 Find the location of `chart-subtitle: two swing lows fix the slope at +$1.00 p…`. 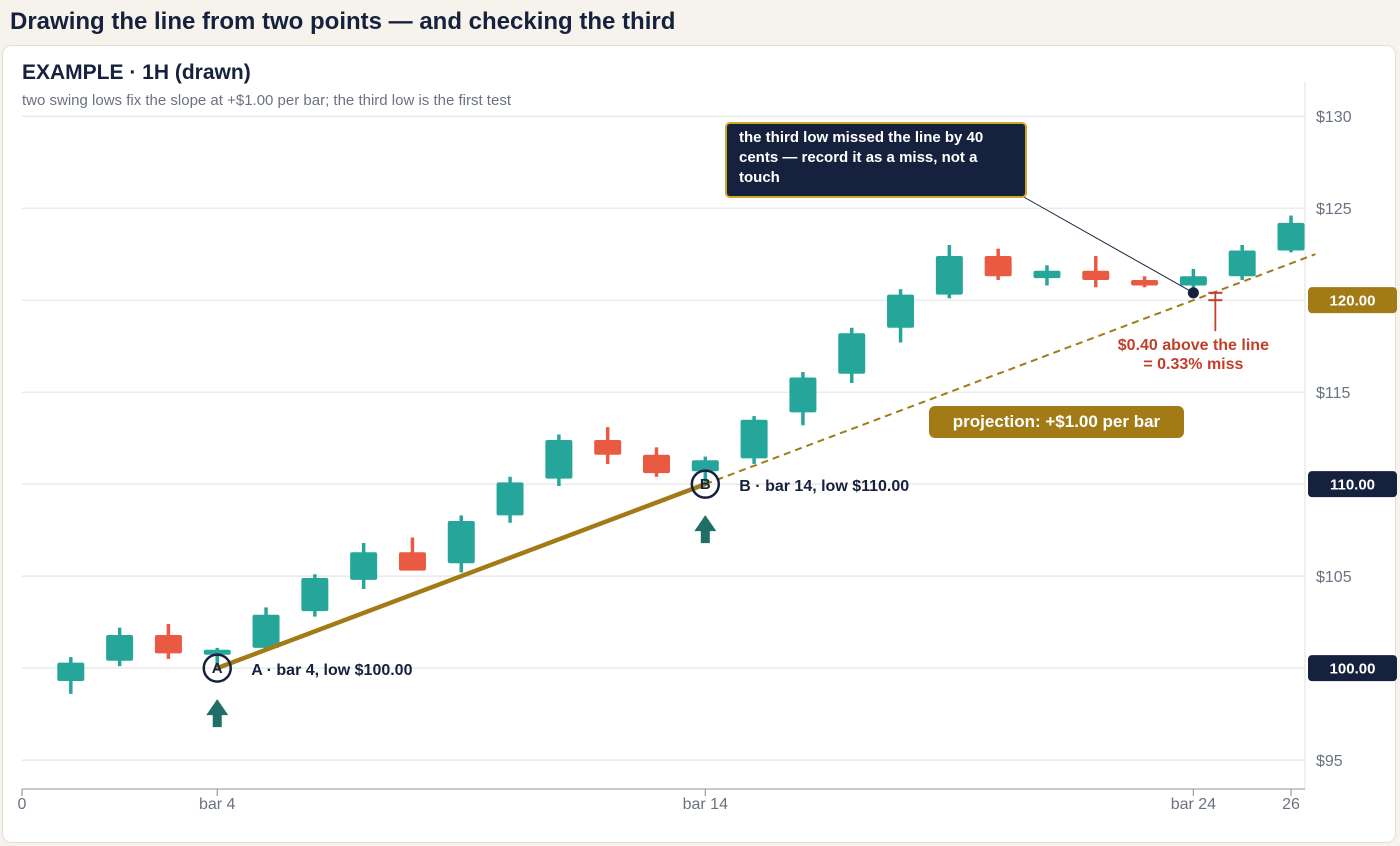

chart-subtitle: two swing lows fix the slope at +$1.00 p… is located at coordinates (266, 100).